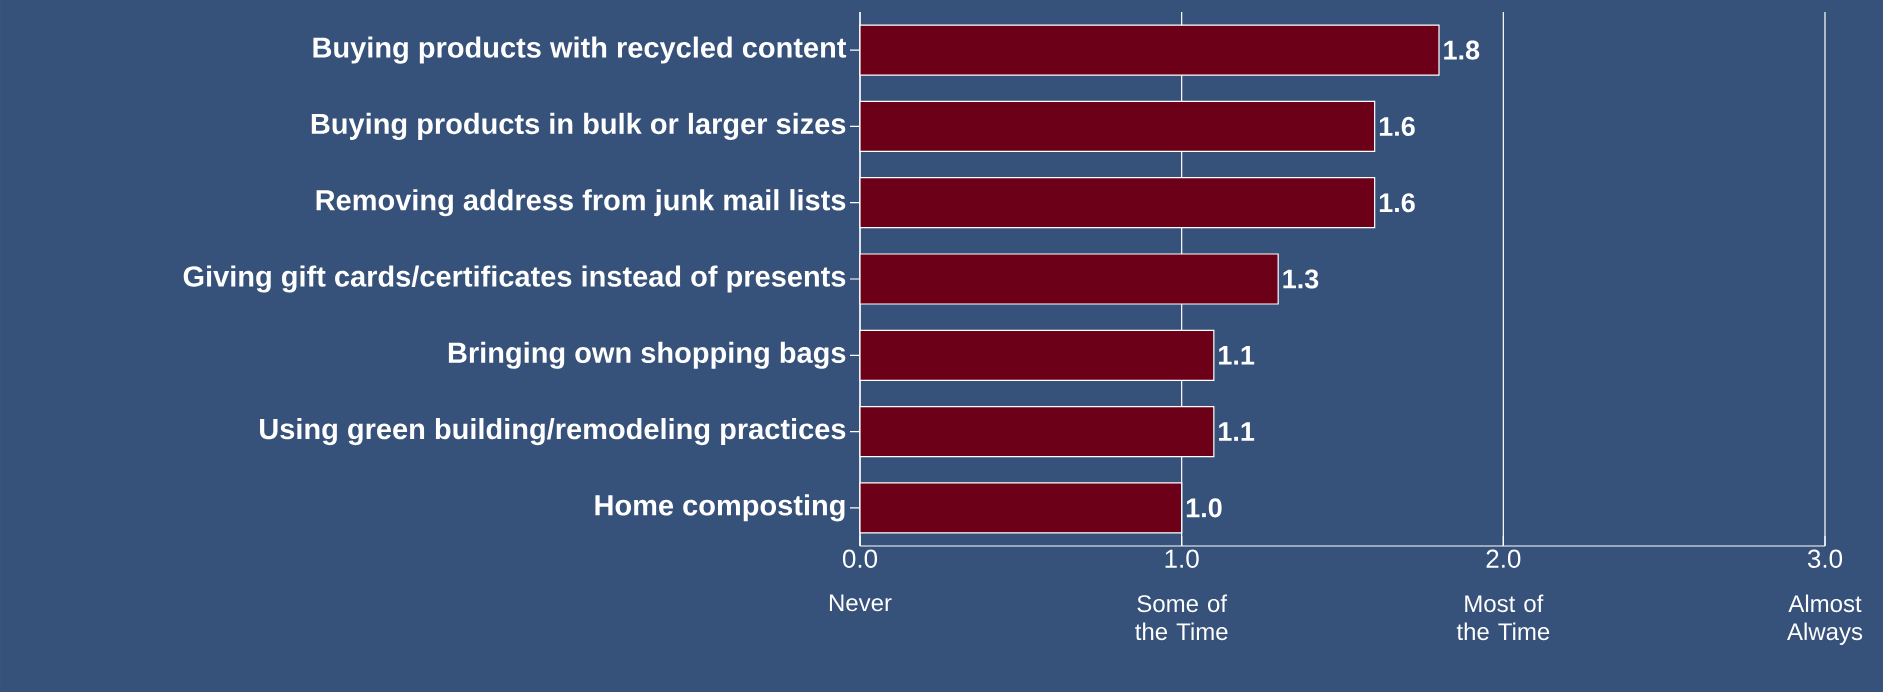 The image size is (1883, 692). What do you see at coordinates (578, 126) in the screenshot?
I see `y-tick-label: Buying products in bulk or larger sizes` at bounding box center [578, 126].